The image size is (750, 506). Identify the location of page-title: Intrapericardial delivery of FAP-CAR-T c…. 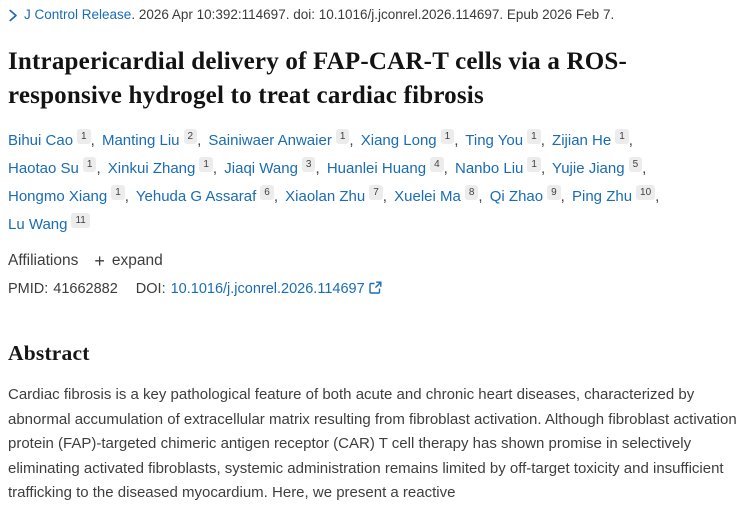
(318, 78).